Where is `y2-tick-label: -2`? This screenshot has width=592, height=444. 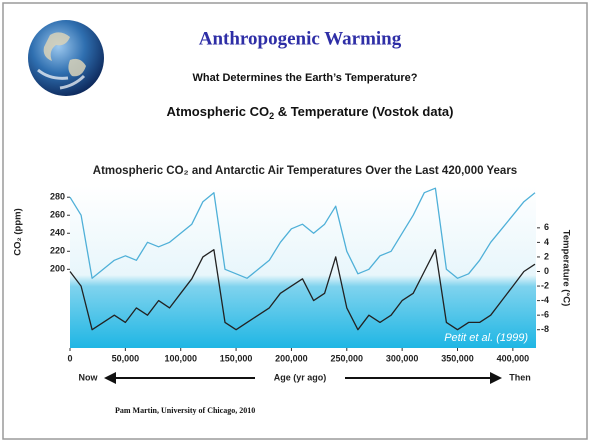 y2-tick-label: -2 is located at coordinates (545, 285).